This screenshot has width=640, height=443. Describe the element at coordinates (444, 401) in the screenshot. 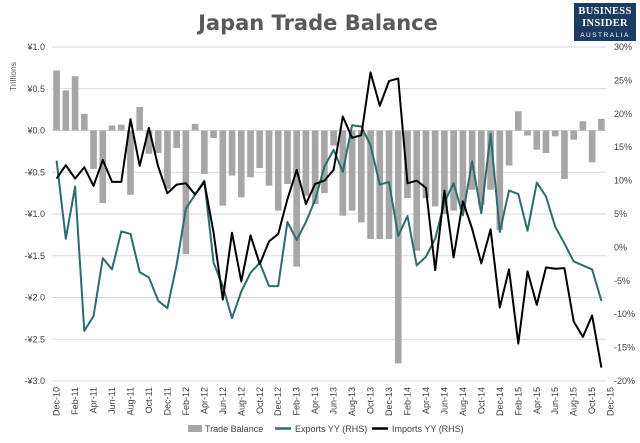

I see `x-tick-label: Jun-14` at that location.